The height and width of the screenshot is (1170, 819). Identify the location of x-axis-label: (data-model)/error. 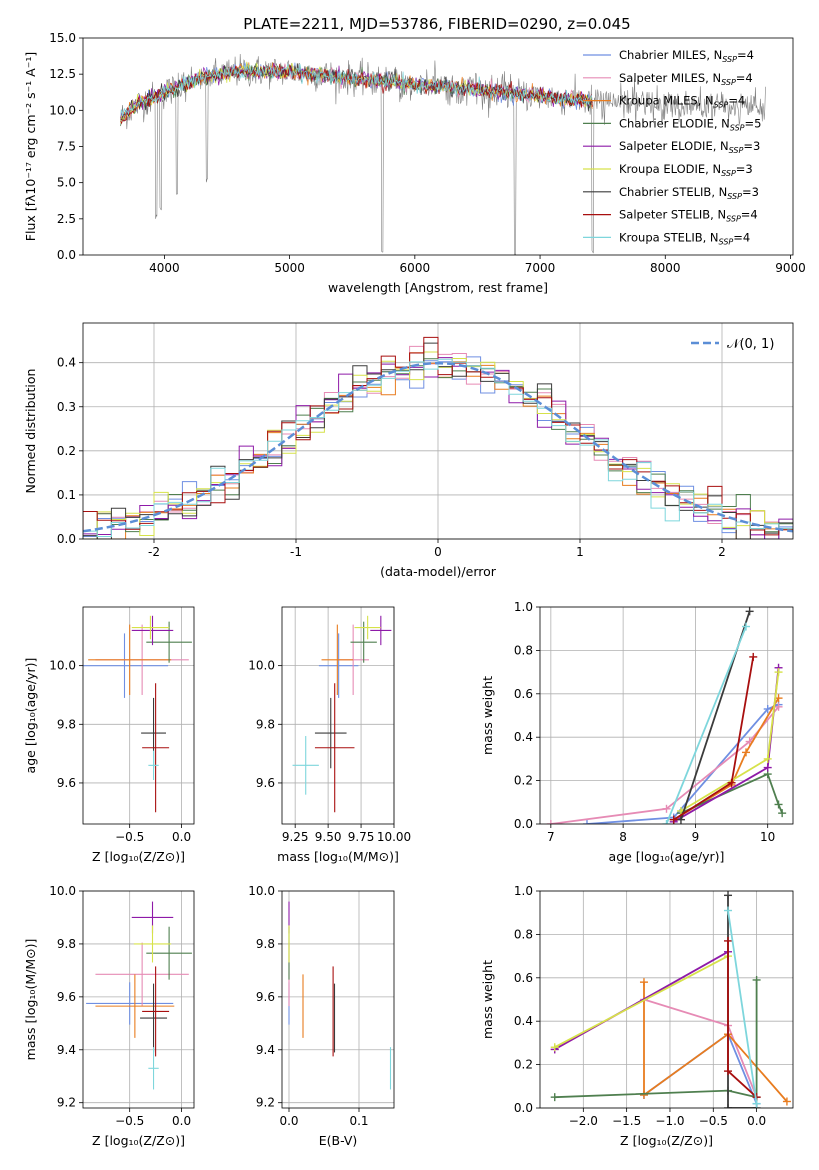
(438, 571).